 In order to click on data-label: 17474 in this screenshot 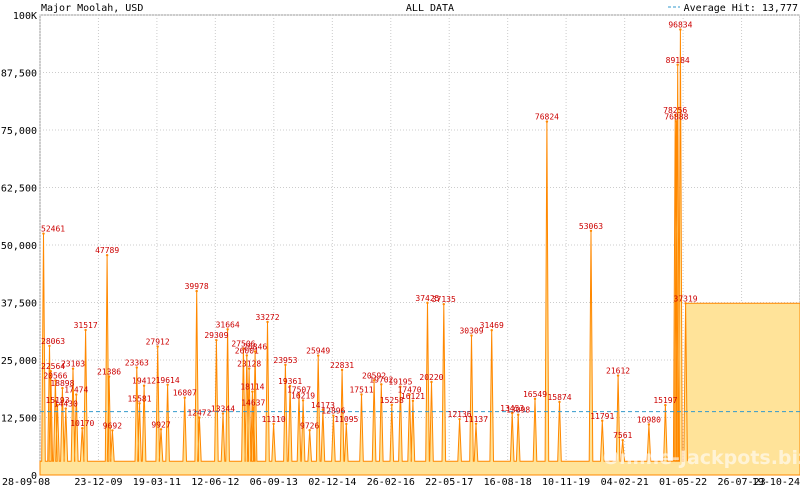, I will do `click(76, 390)`.